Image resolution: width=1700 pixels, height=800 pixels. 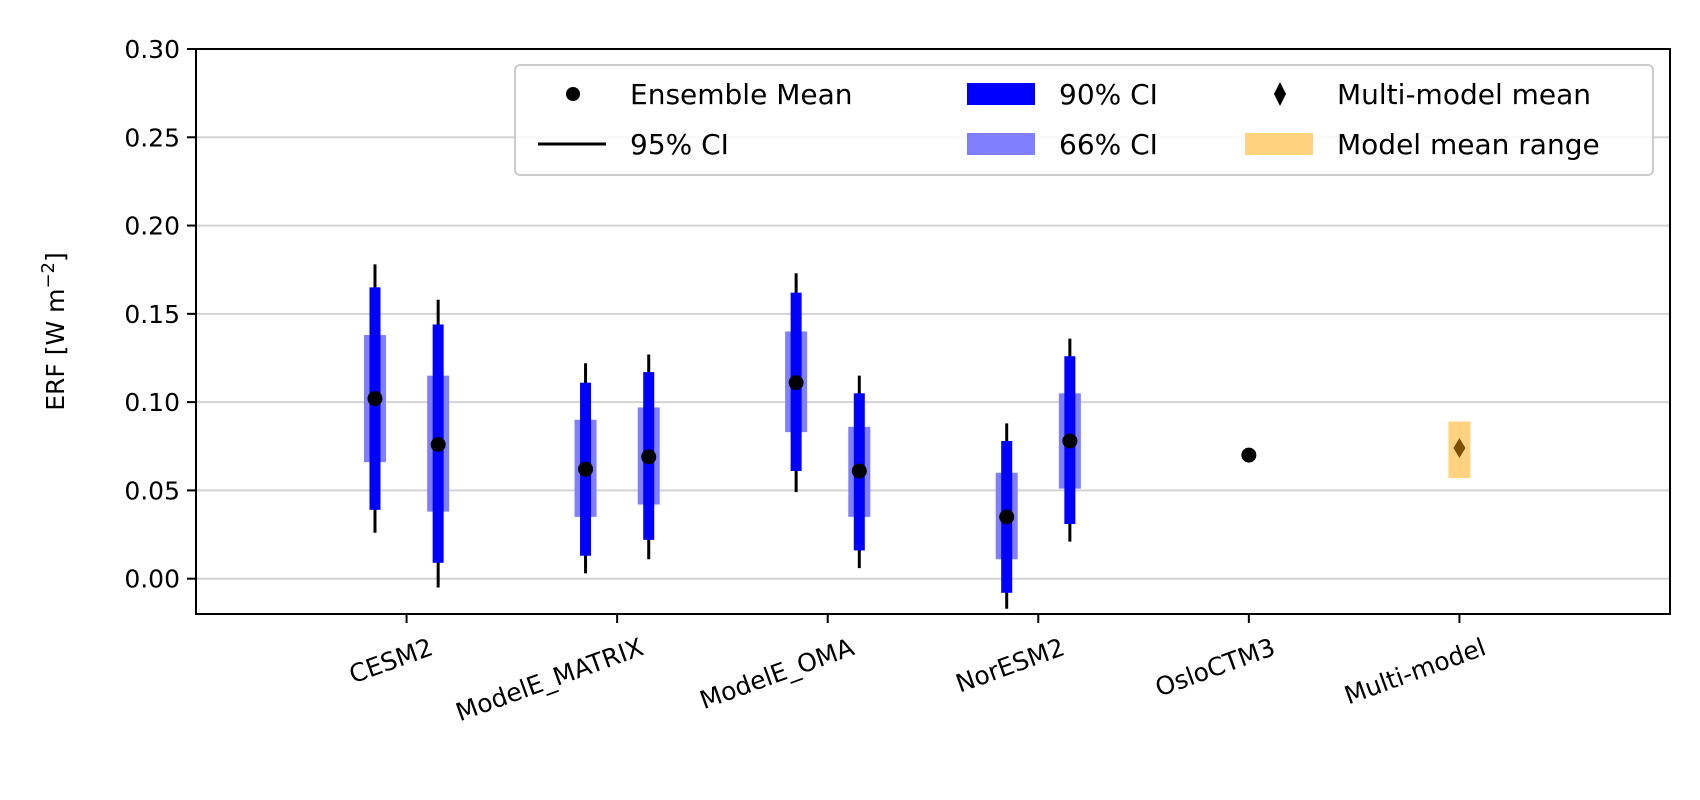 What do you see at coordinates (1280, 94) in the screenshot?
I see `legend-diamond-icon` at bounding box center [1280, 94].